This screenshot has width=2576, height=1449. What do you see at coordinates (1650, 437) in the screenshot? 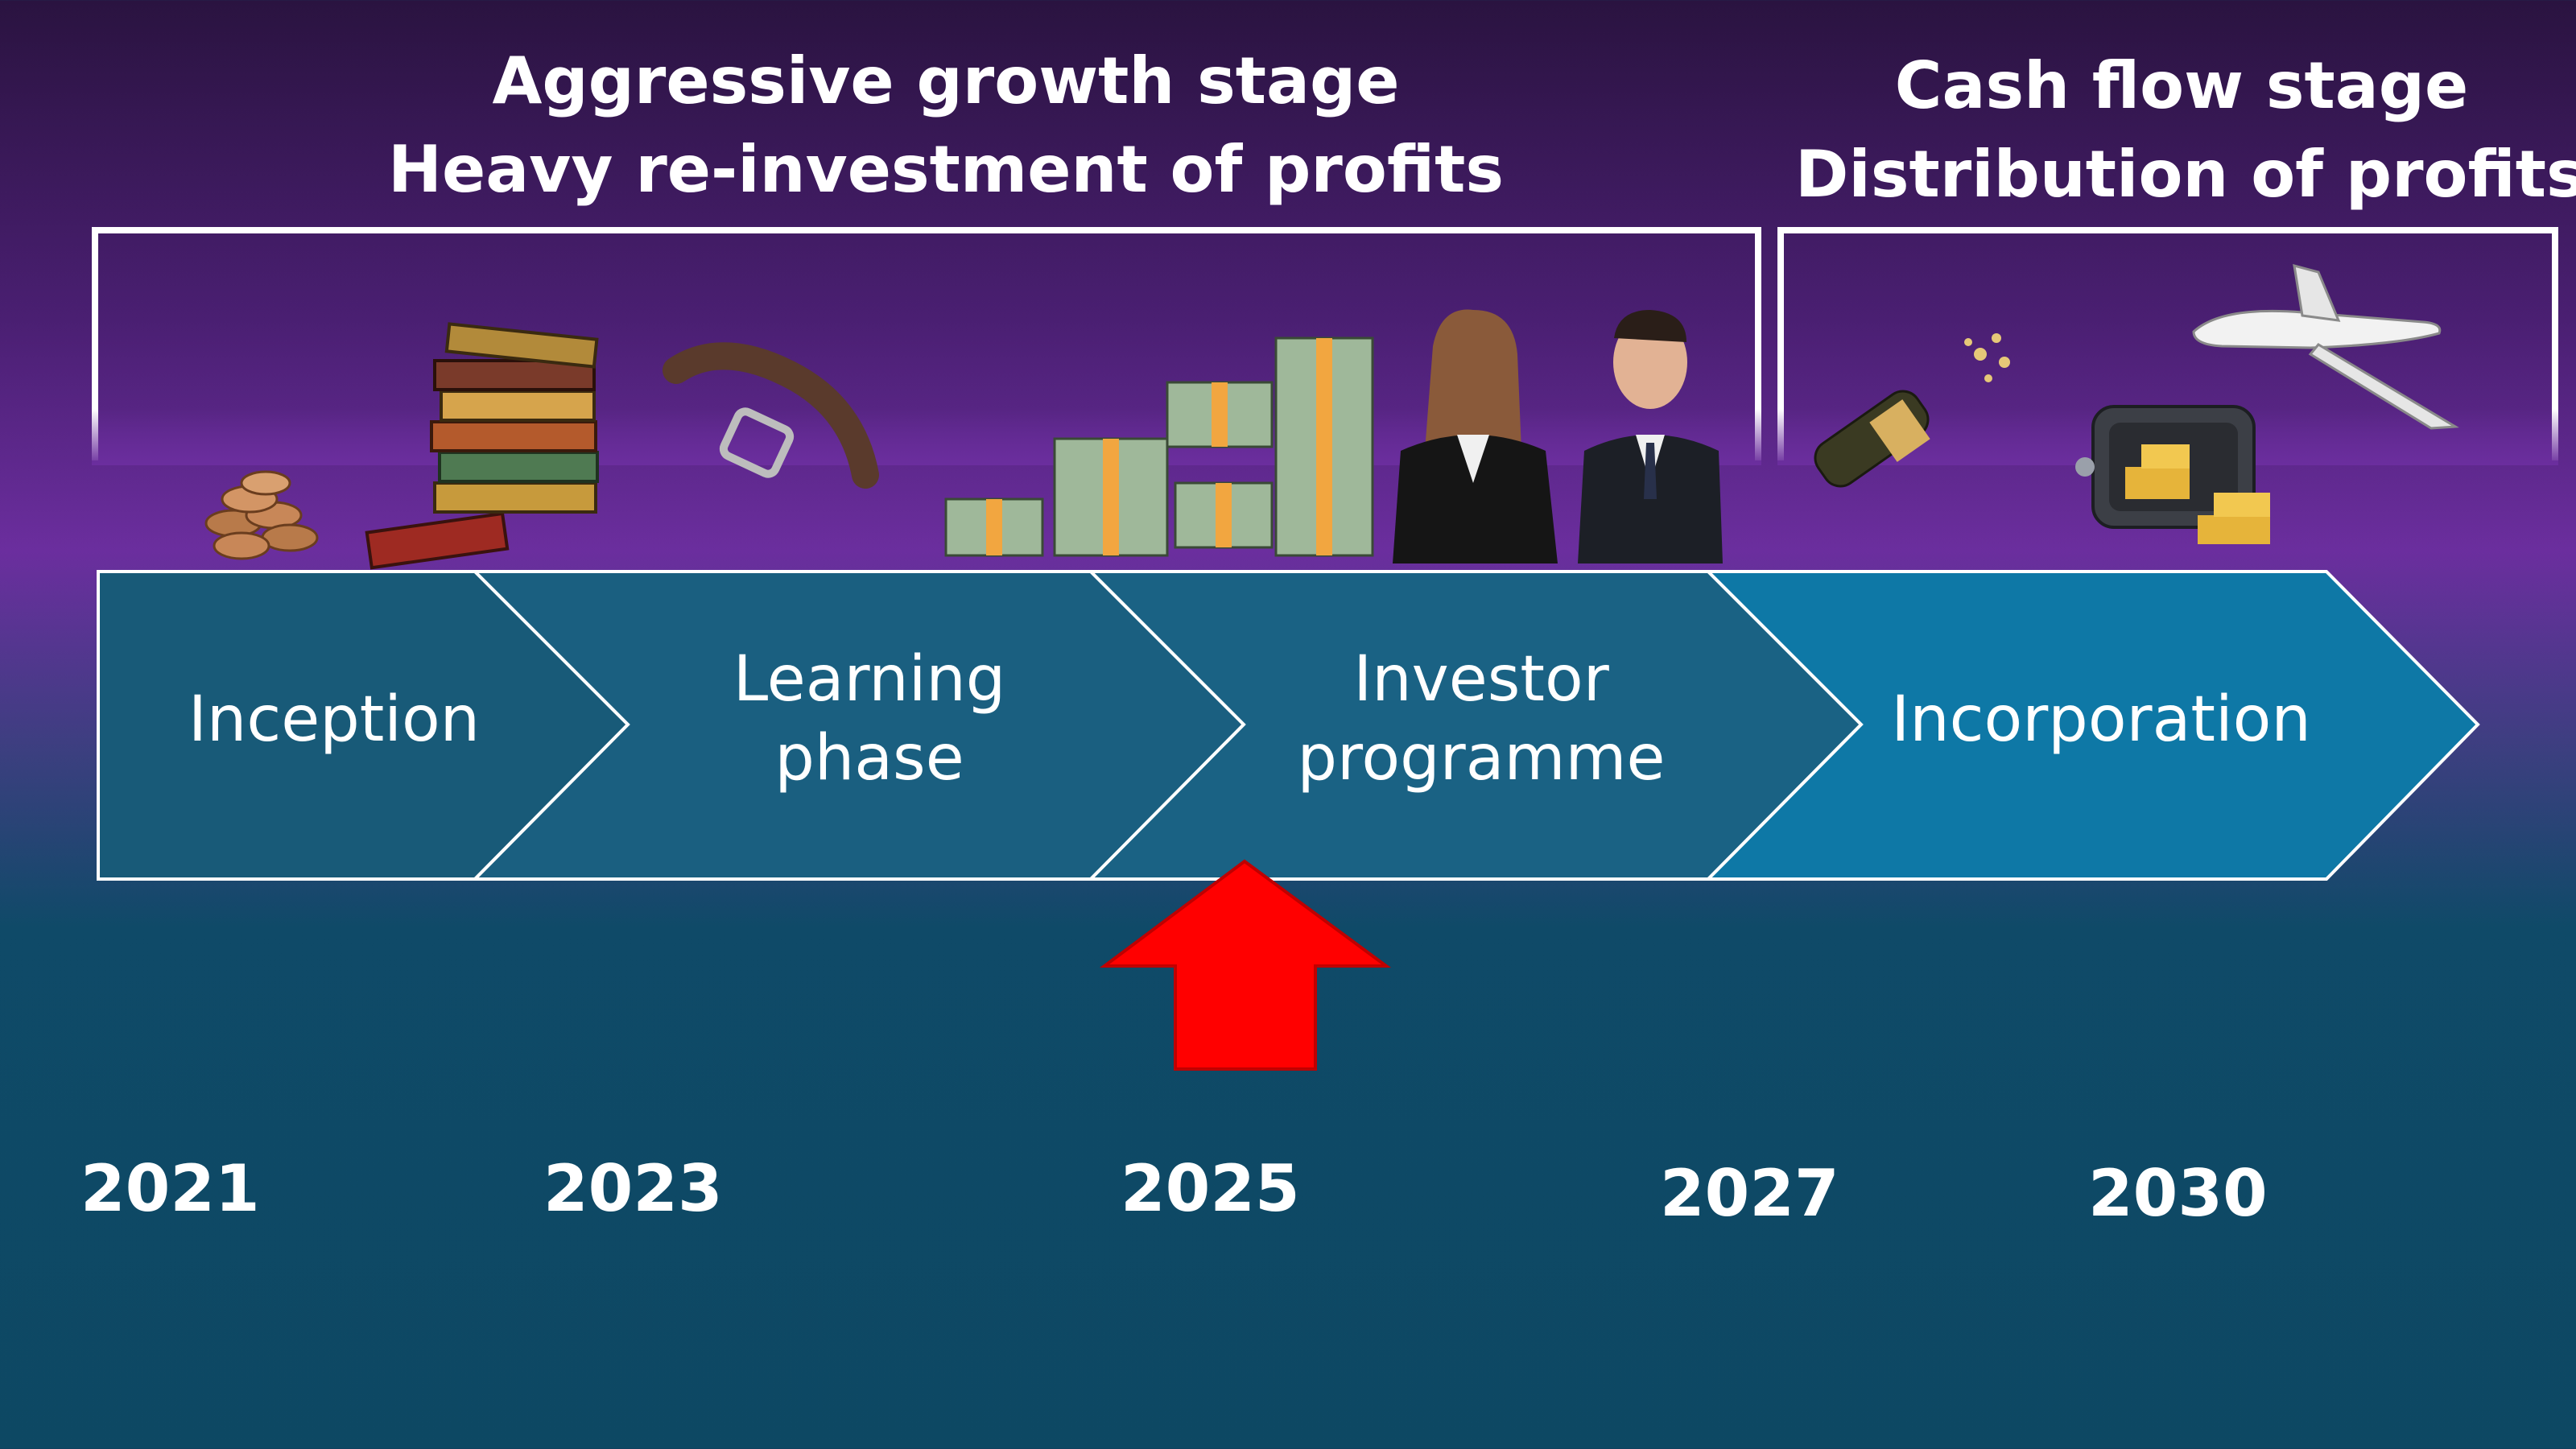
I see `businessman-icon` at bounding box center [1650, 437].